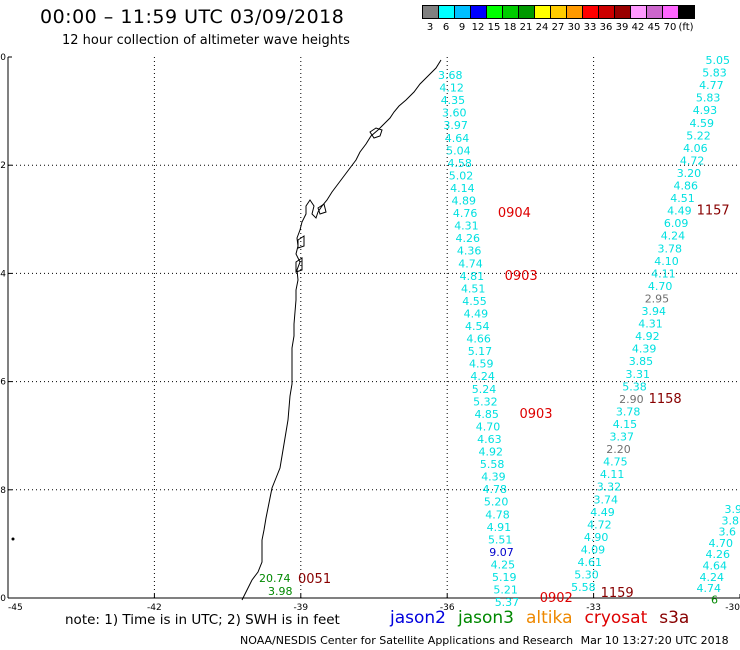 Image resolution: width=740 pixels, height=650 pixels. What do you see at coordinates (676, 223) in the screenshot?
I see `wave-height-value: 6.09` at bounding box center [676, 223].